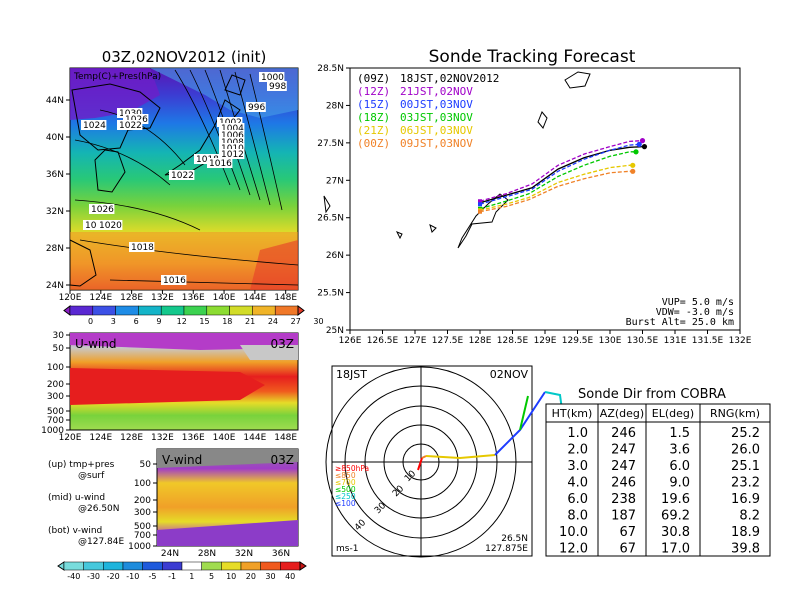 The width and height of the screenshot is (792, 612). What do you see at coordinates (142, 484) in the screenshot?
I see `v-y-label: 100` at bounding box center [142, 484].